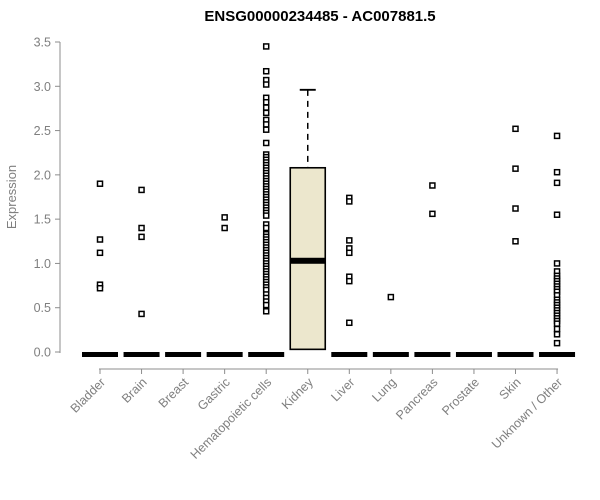 This screenshot has height=500, width=600. Describe the element at coordinates (174, 393) in the screenshot. I see `x-tick-label: Breast` at that location.